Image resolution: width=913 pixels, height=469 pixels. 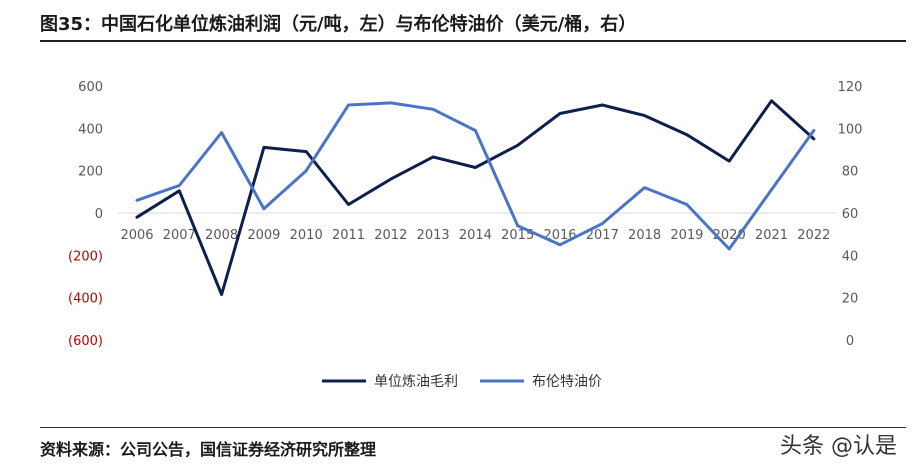 What do you see at coordinates (813, 235) in the screenshot?
I see `x-tick-label: 2022` at bounding box center [813, 235].